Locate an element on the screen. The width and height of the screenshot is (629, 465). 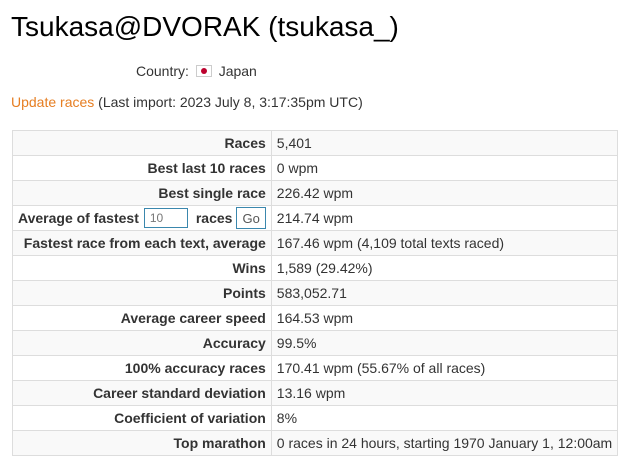
stat-value-coeff-variation: 8% is located at coordinates (444, 418).